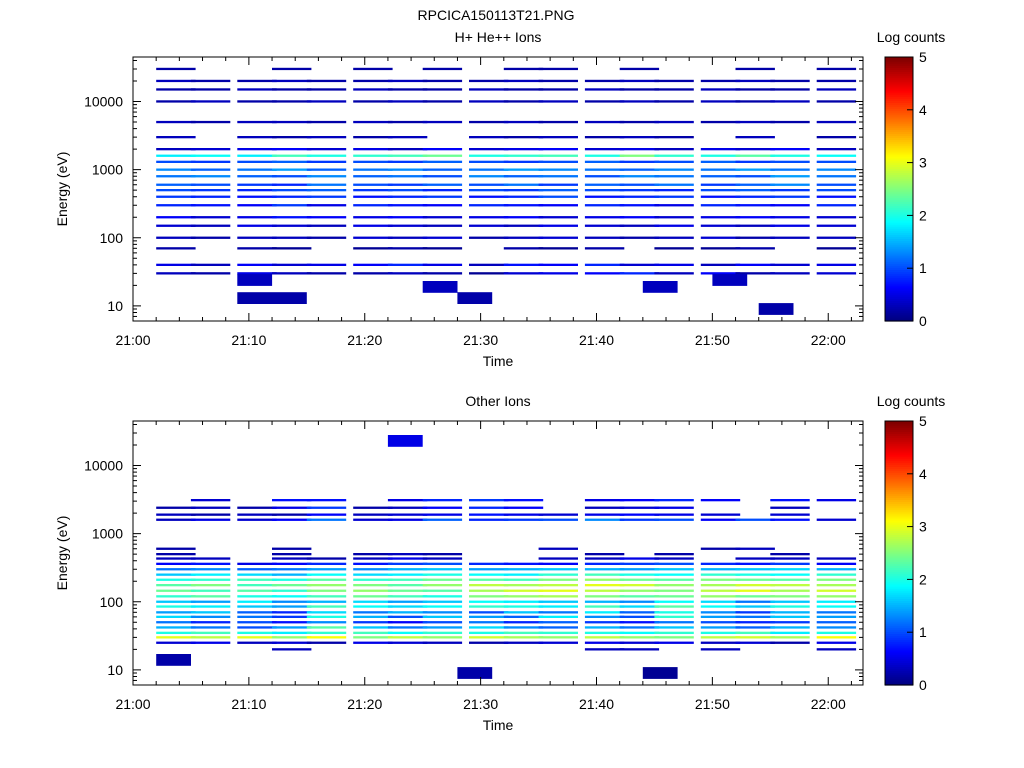 This screenshot has height=768, width=1024. Describe the element at coordinates (498, 37) in the screenshot. I see `panel-title: H+ He++ Ions` at that location.